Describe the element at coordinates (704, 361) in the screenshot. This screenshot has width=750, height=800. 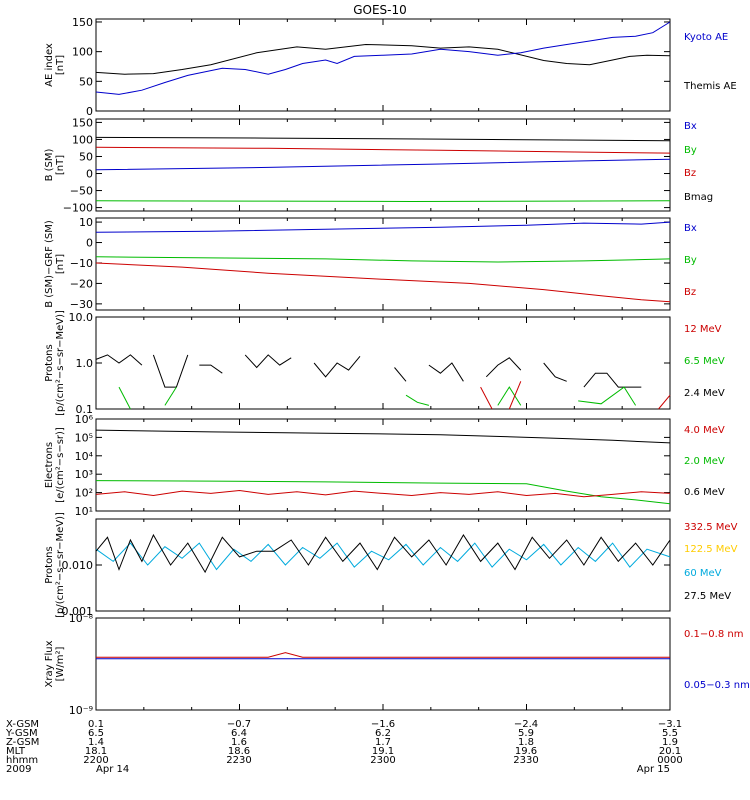
I see `legend-label: 6.5 MeV` at that location.